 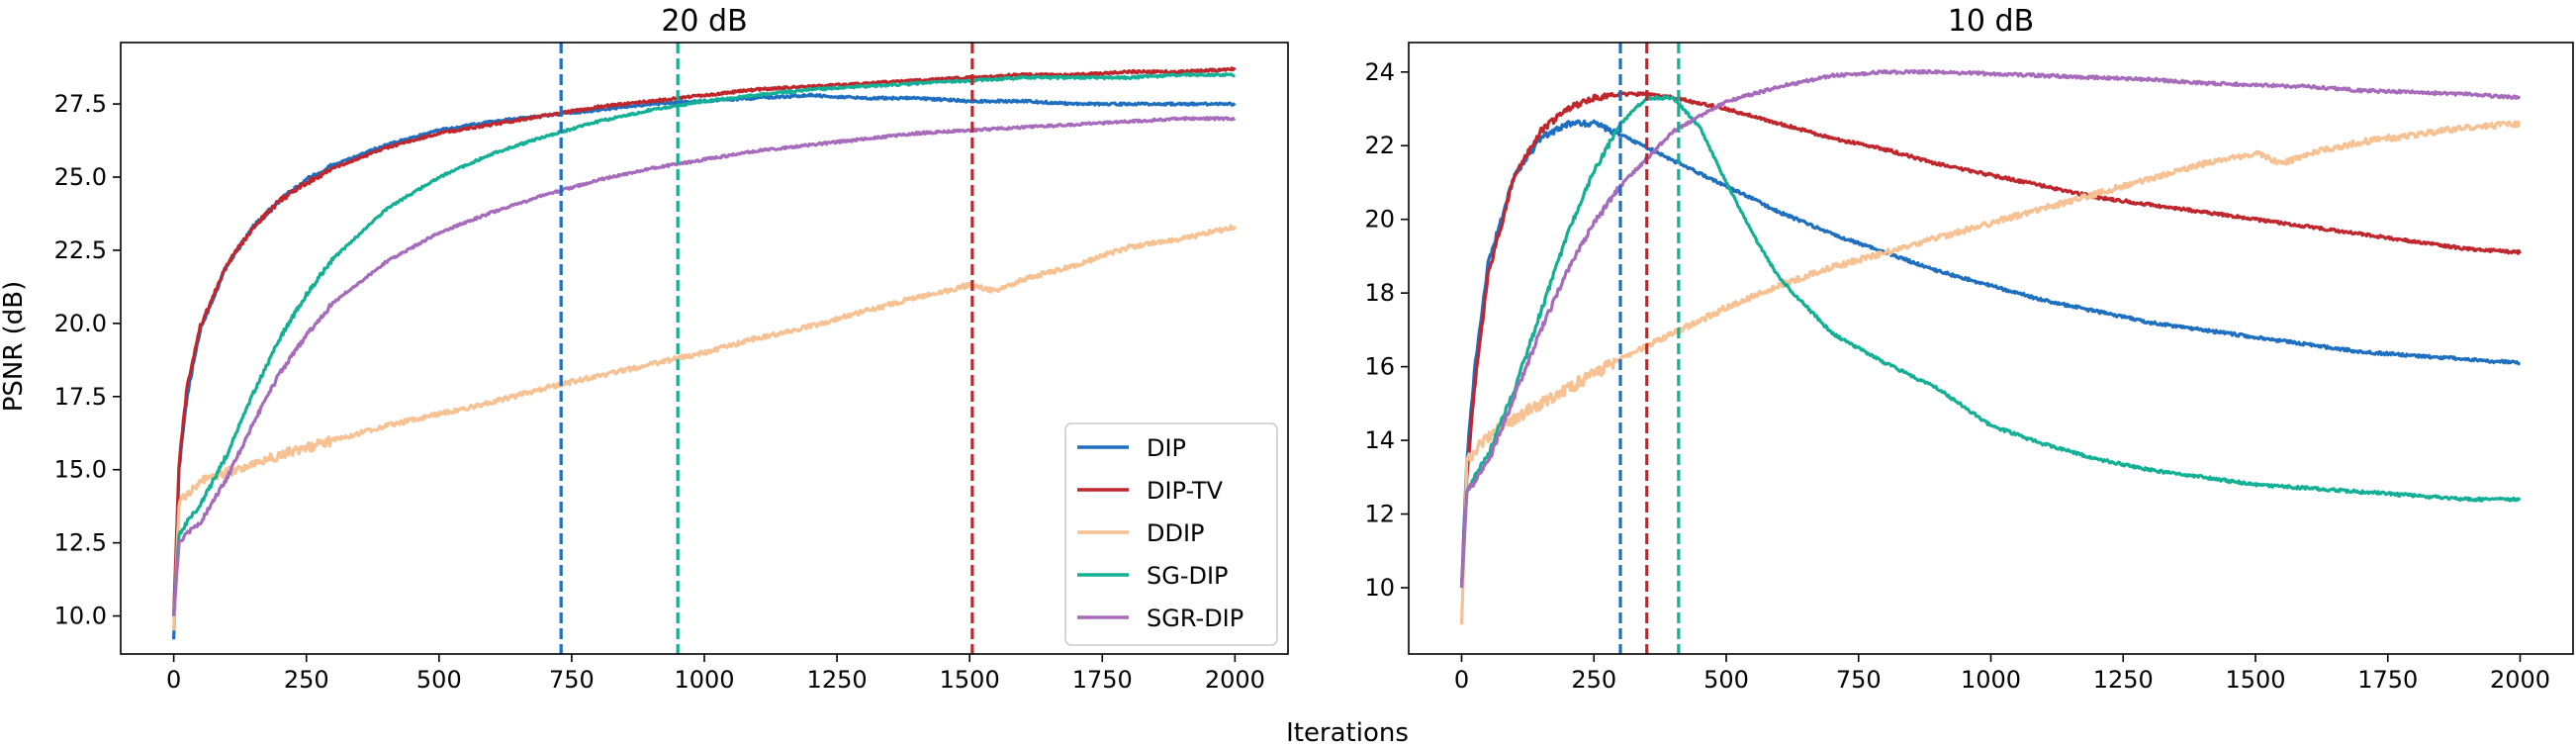 What do you see at coordinates (1380, 293) in the screenshot?
I see `y-tick-label: 18` at bounding box center [1380, 293].